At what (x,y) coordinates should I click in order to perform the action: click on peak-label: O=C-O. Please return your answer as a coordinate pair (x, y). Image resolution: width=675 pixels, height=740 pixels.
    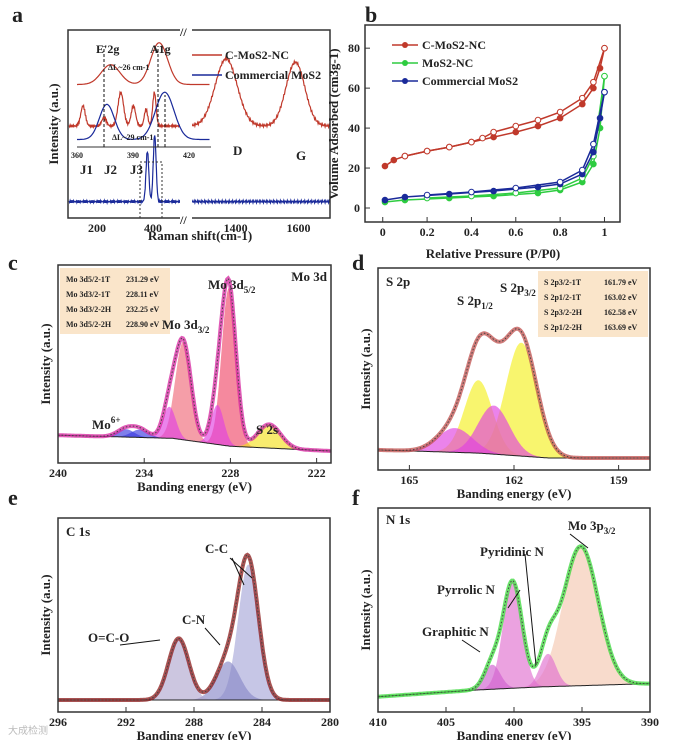
    Looking at the image, I should click on (108, 637).